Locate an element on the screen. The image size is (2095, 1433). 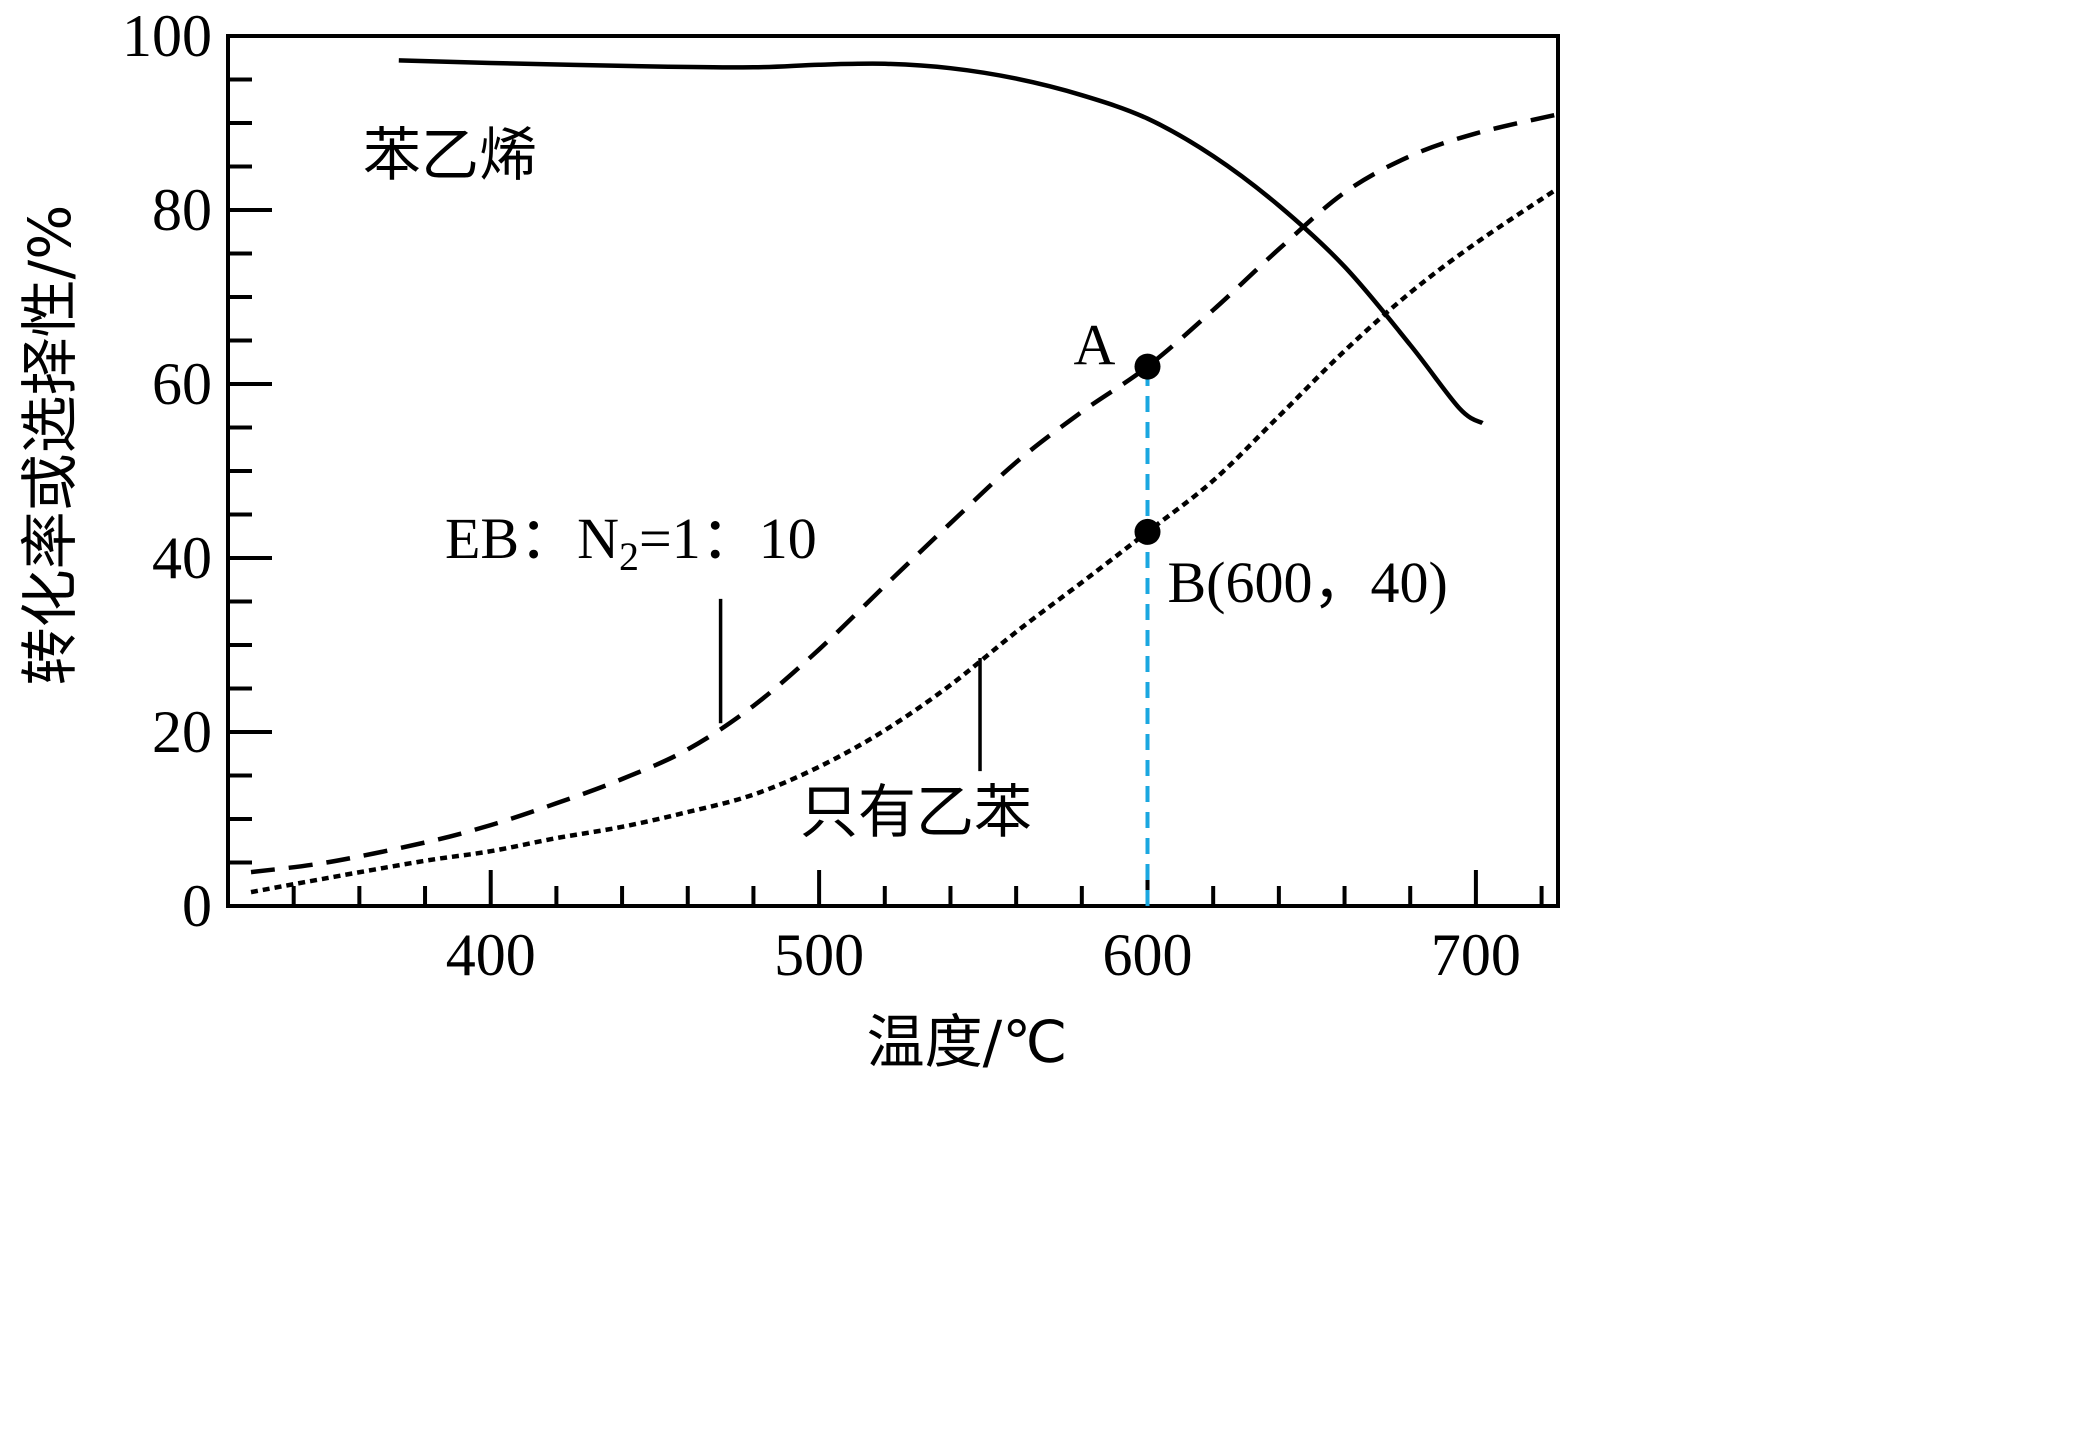
ratio-label-part1: EB：N is located at coordinates (532, 538).